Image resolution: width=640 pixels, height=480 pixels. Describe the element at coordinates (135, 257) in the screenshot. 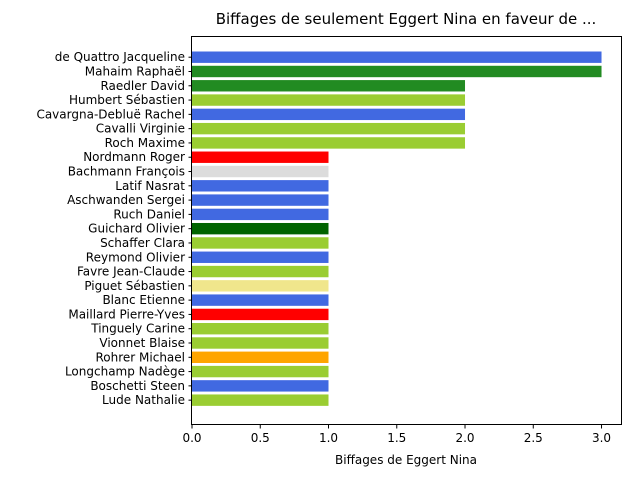

I see `category-label: Reymond Olivier` at that location.